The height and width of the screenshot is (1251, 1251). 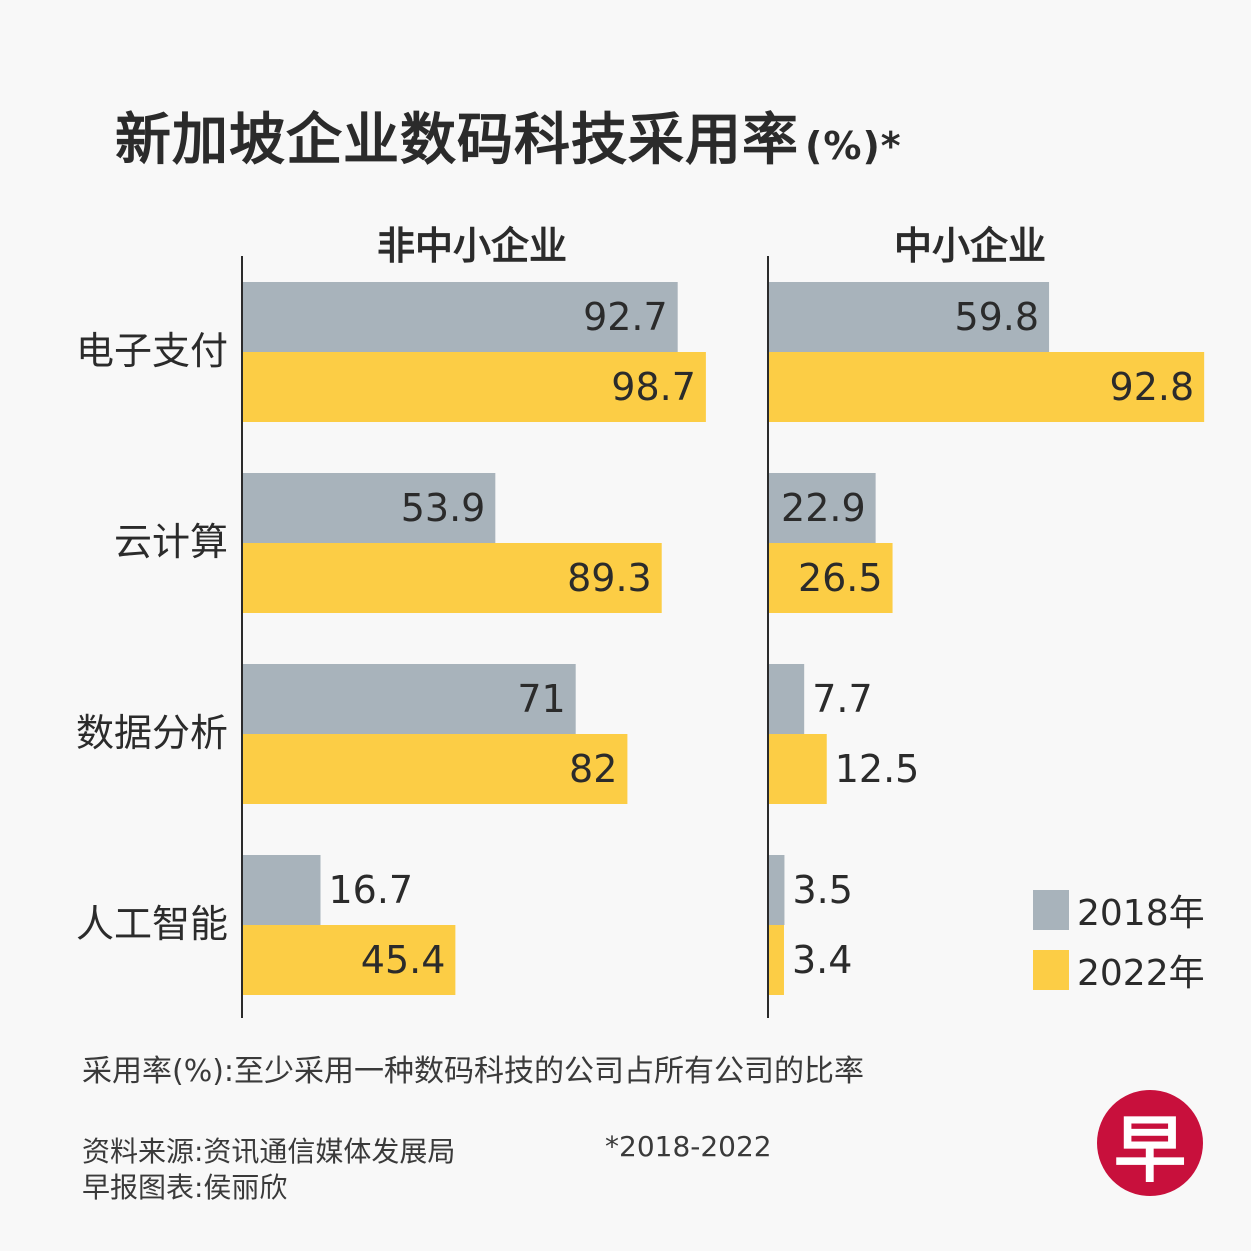 I want to click on data-label: 3.4, so click(x=822, y=960).